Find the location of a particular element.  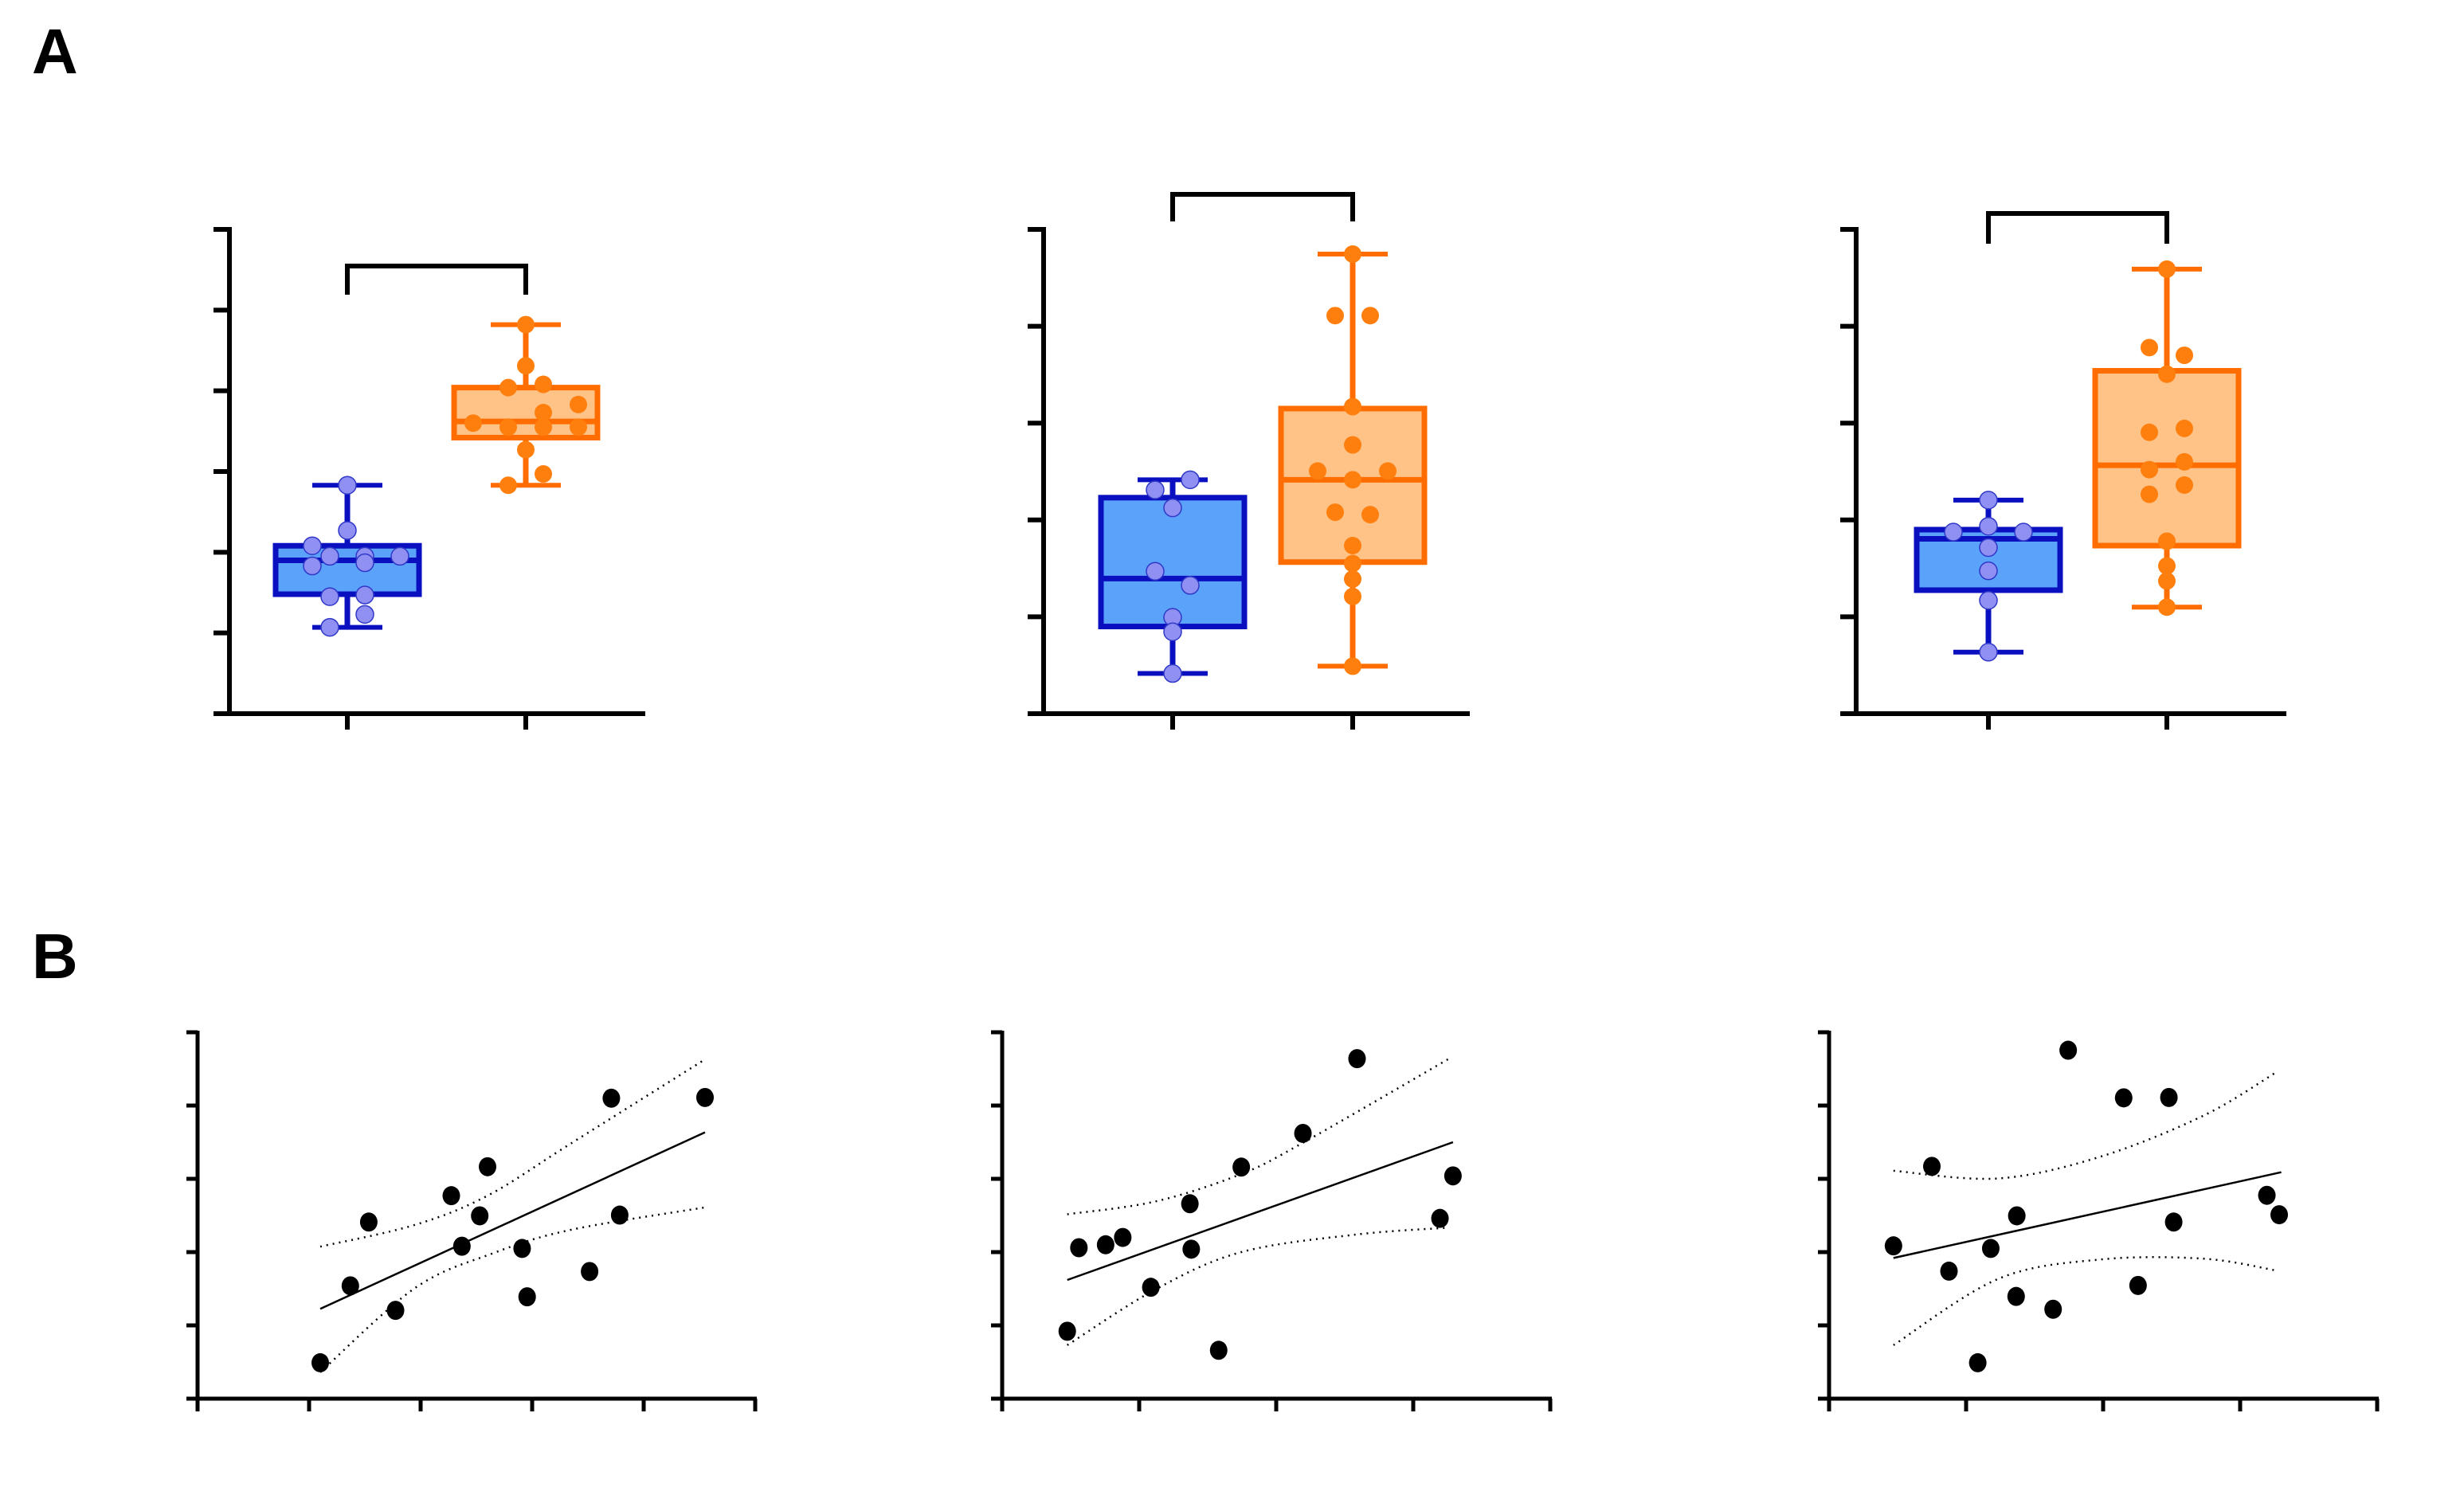

box-chart-lbp-proteomics is located at coordinates (429, 479).